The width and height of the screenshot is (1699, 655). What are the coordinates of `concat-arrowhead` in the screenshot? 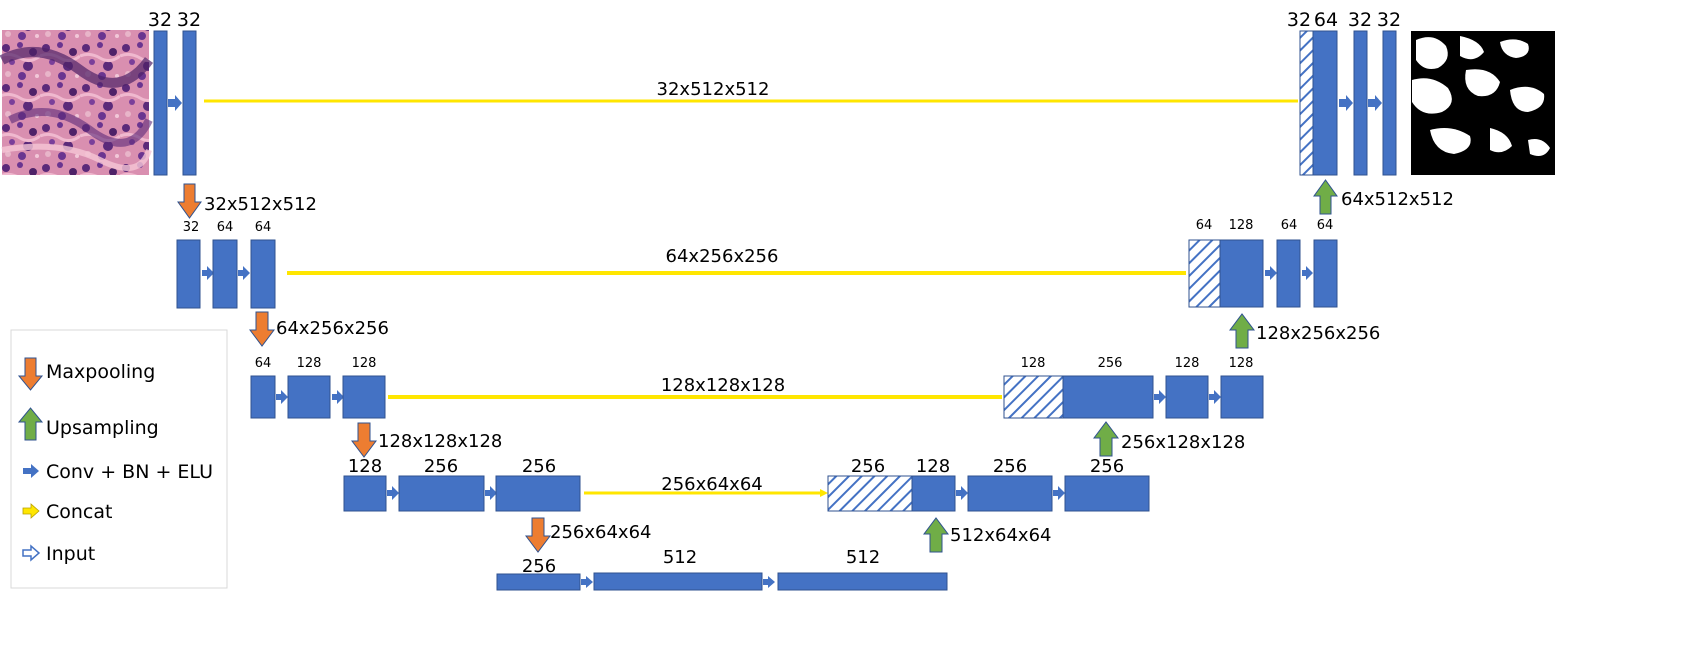 It's located at (824, 493).